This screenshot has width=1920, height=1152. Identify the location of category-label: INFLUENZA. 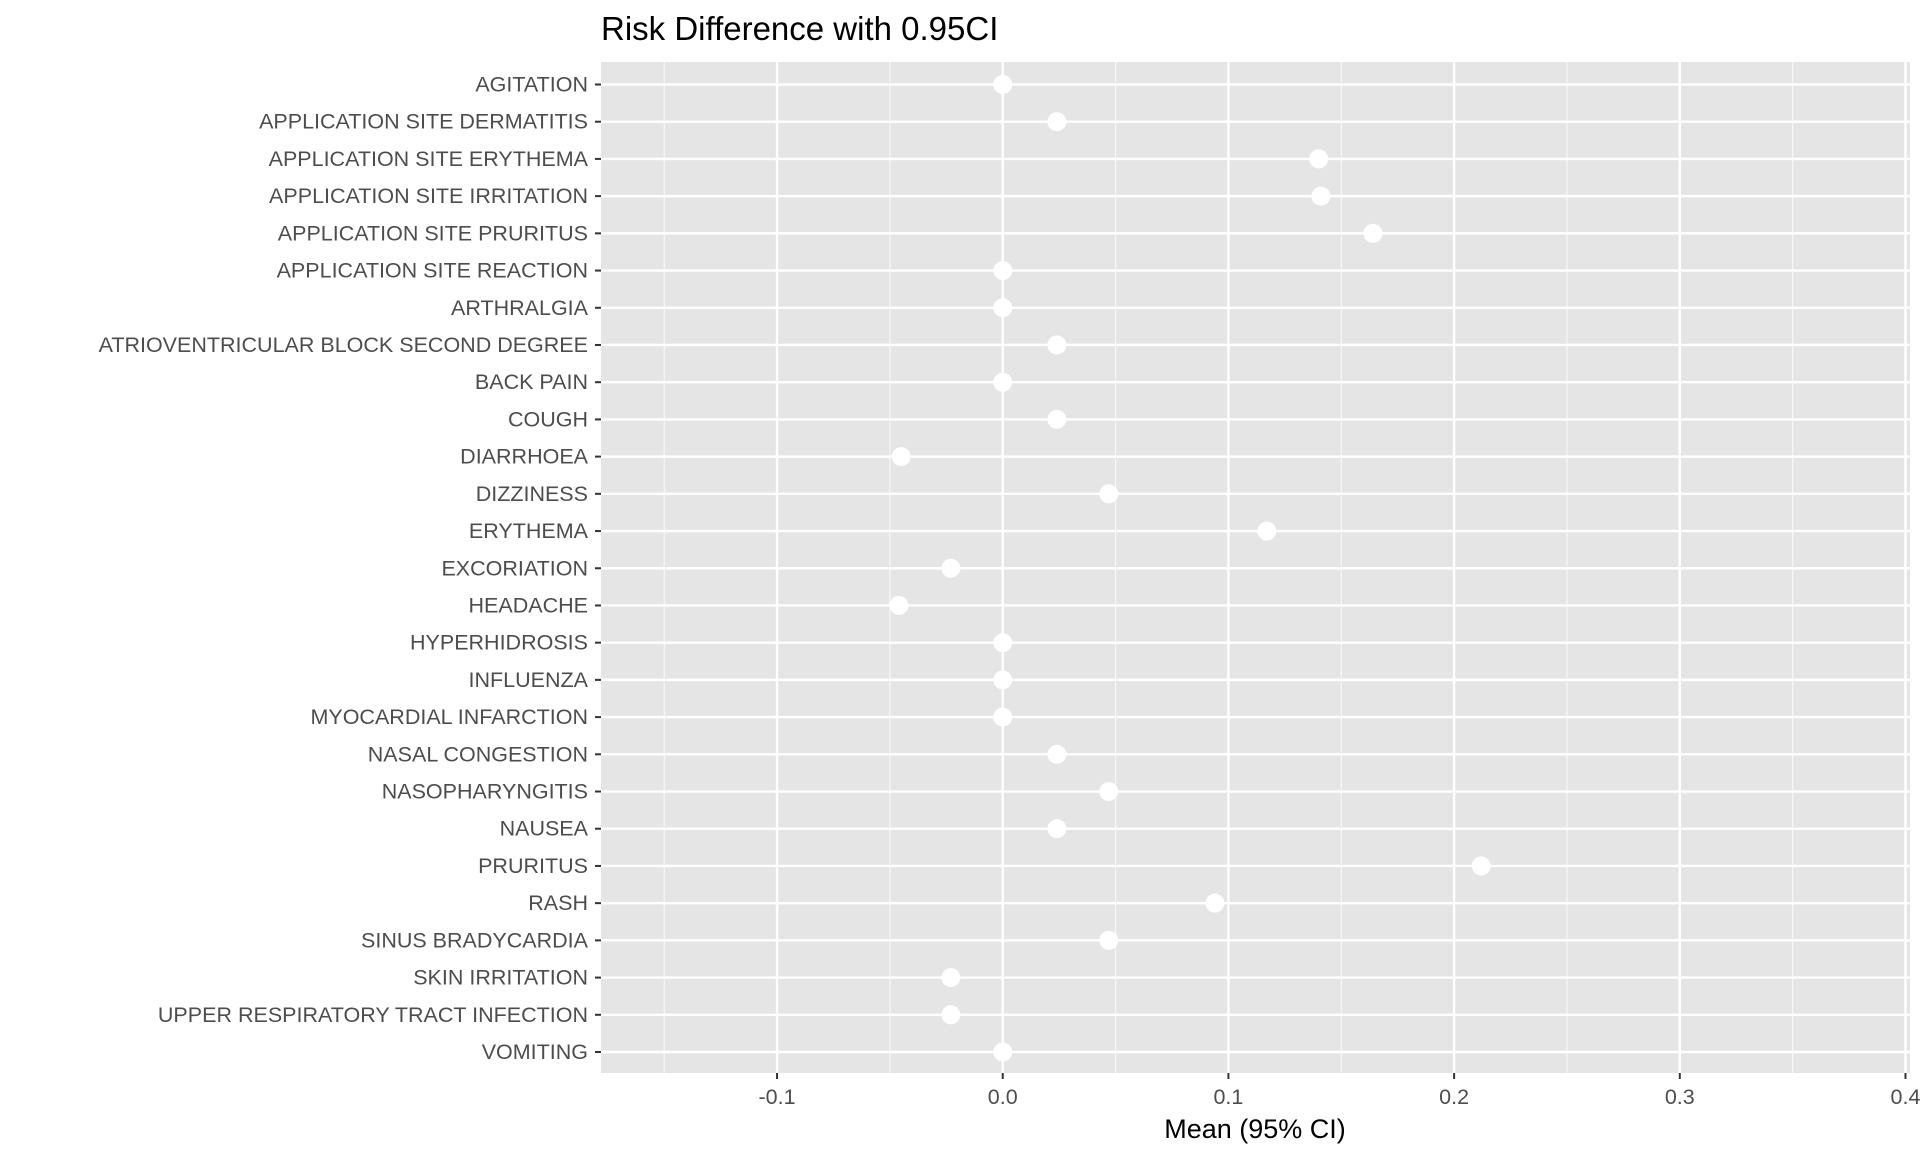
(529, 680).